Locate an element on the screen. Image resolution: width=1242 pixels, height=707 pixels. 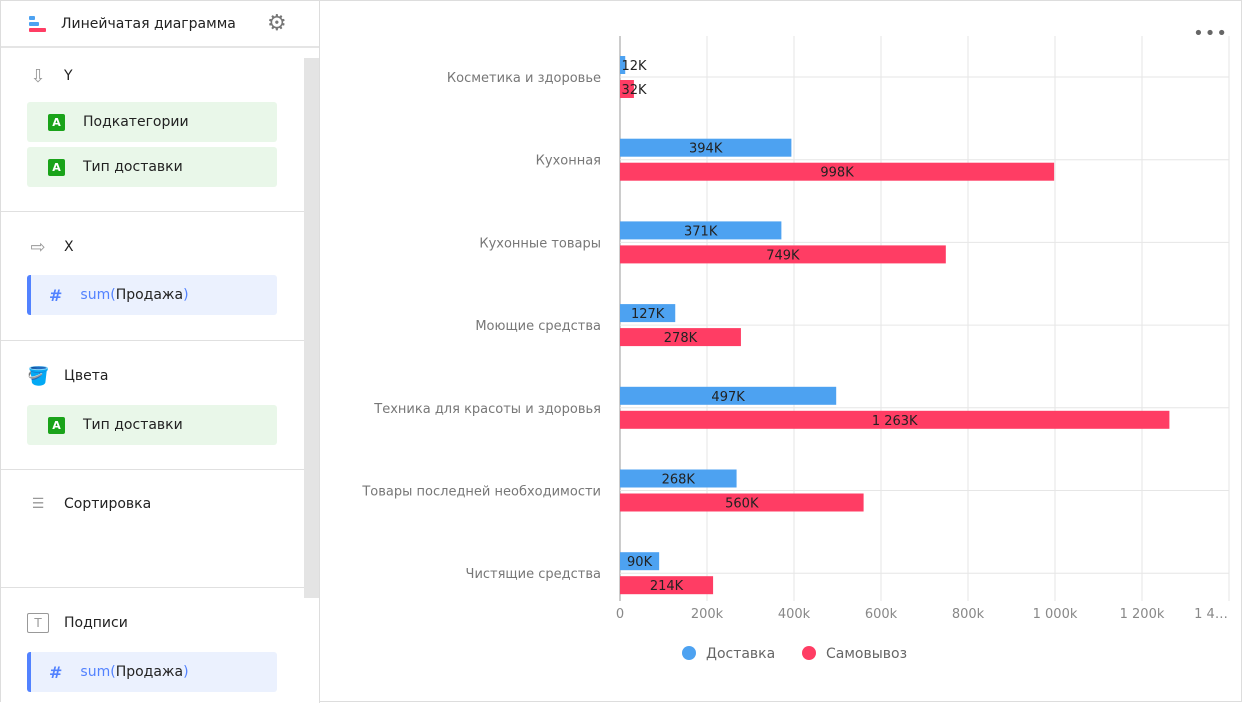
data-label: 560K is located at coordinates (742, 504).